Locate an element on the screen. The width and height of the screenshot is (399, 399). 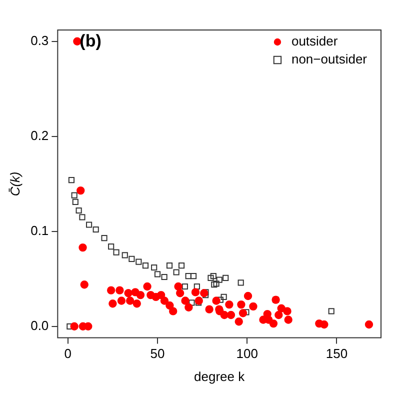
legend-label: outsider is located at coordinates (314, 41).